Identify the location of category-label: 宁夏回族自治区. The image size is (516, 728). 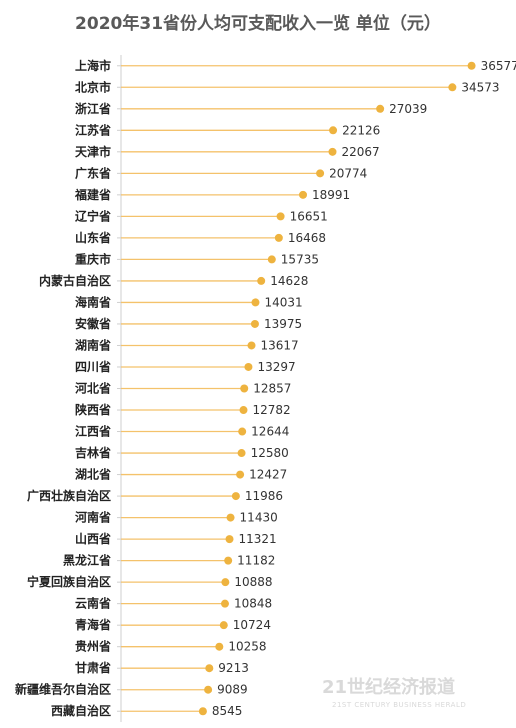
(69, 581).